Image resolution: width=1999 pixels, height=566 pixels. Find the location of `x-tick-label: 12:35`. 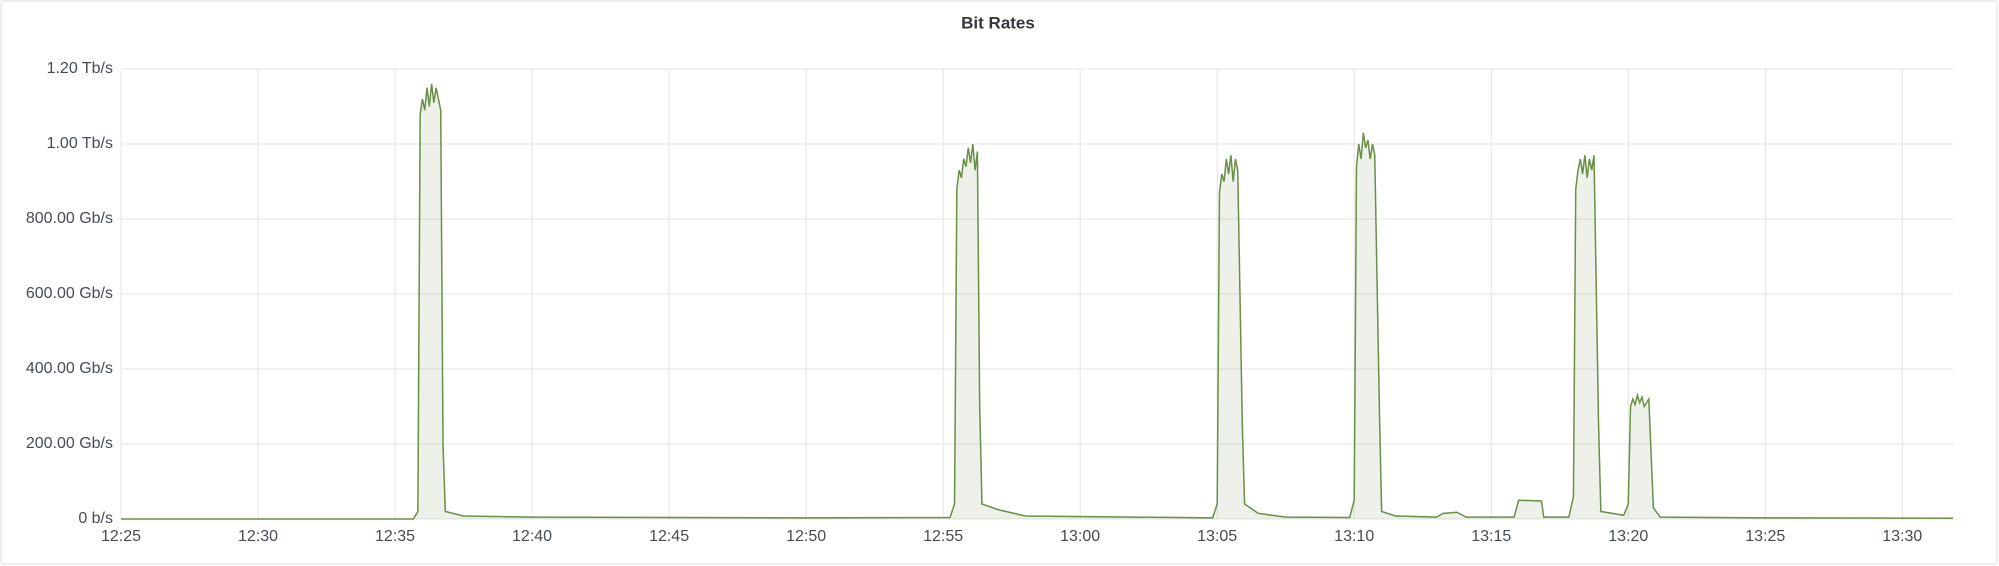

x-tick-label: 12:35 is located at coordinates (395, 536).